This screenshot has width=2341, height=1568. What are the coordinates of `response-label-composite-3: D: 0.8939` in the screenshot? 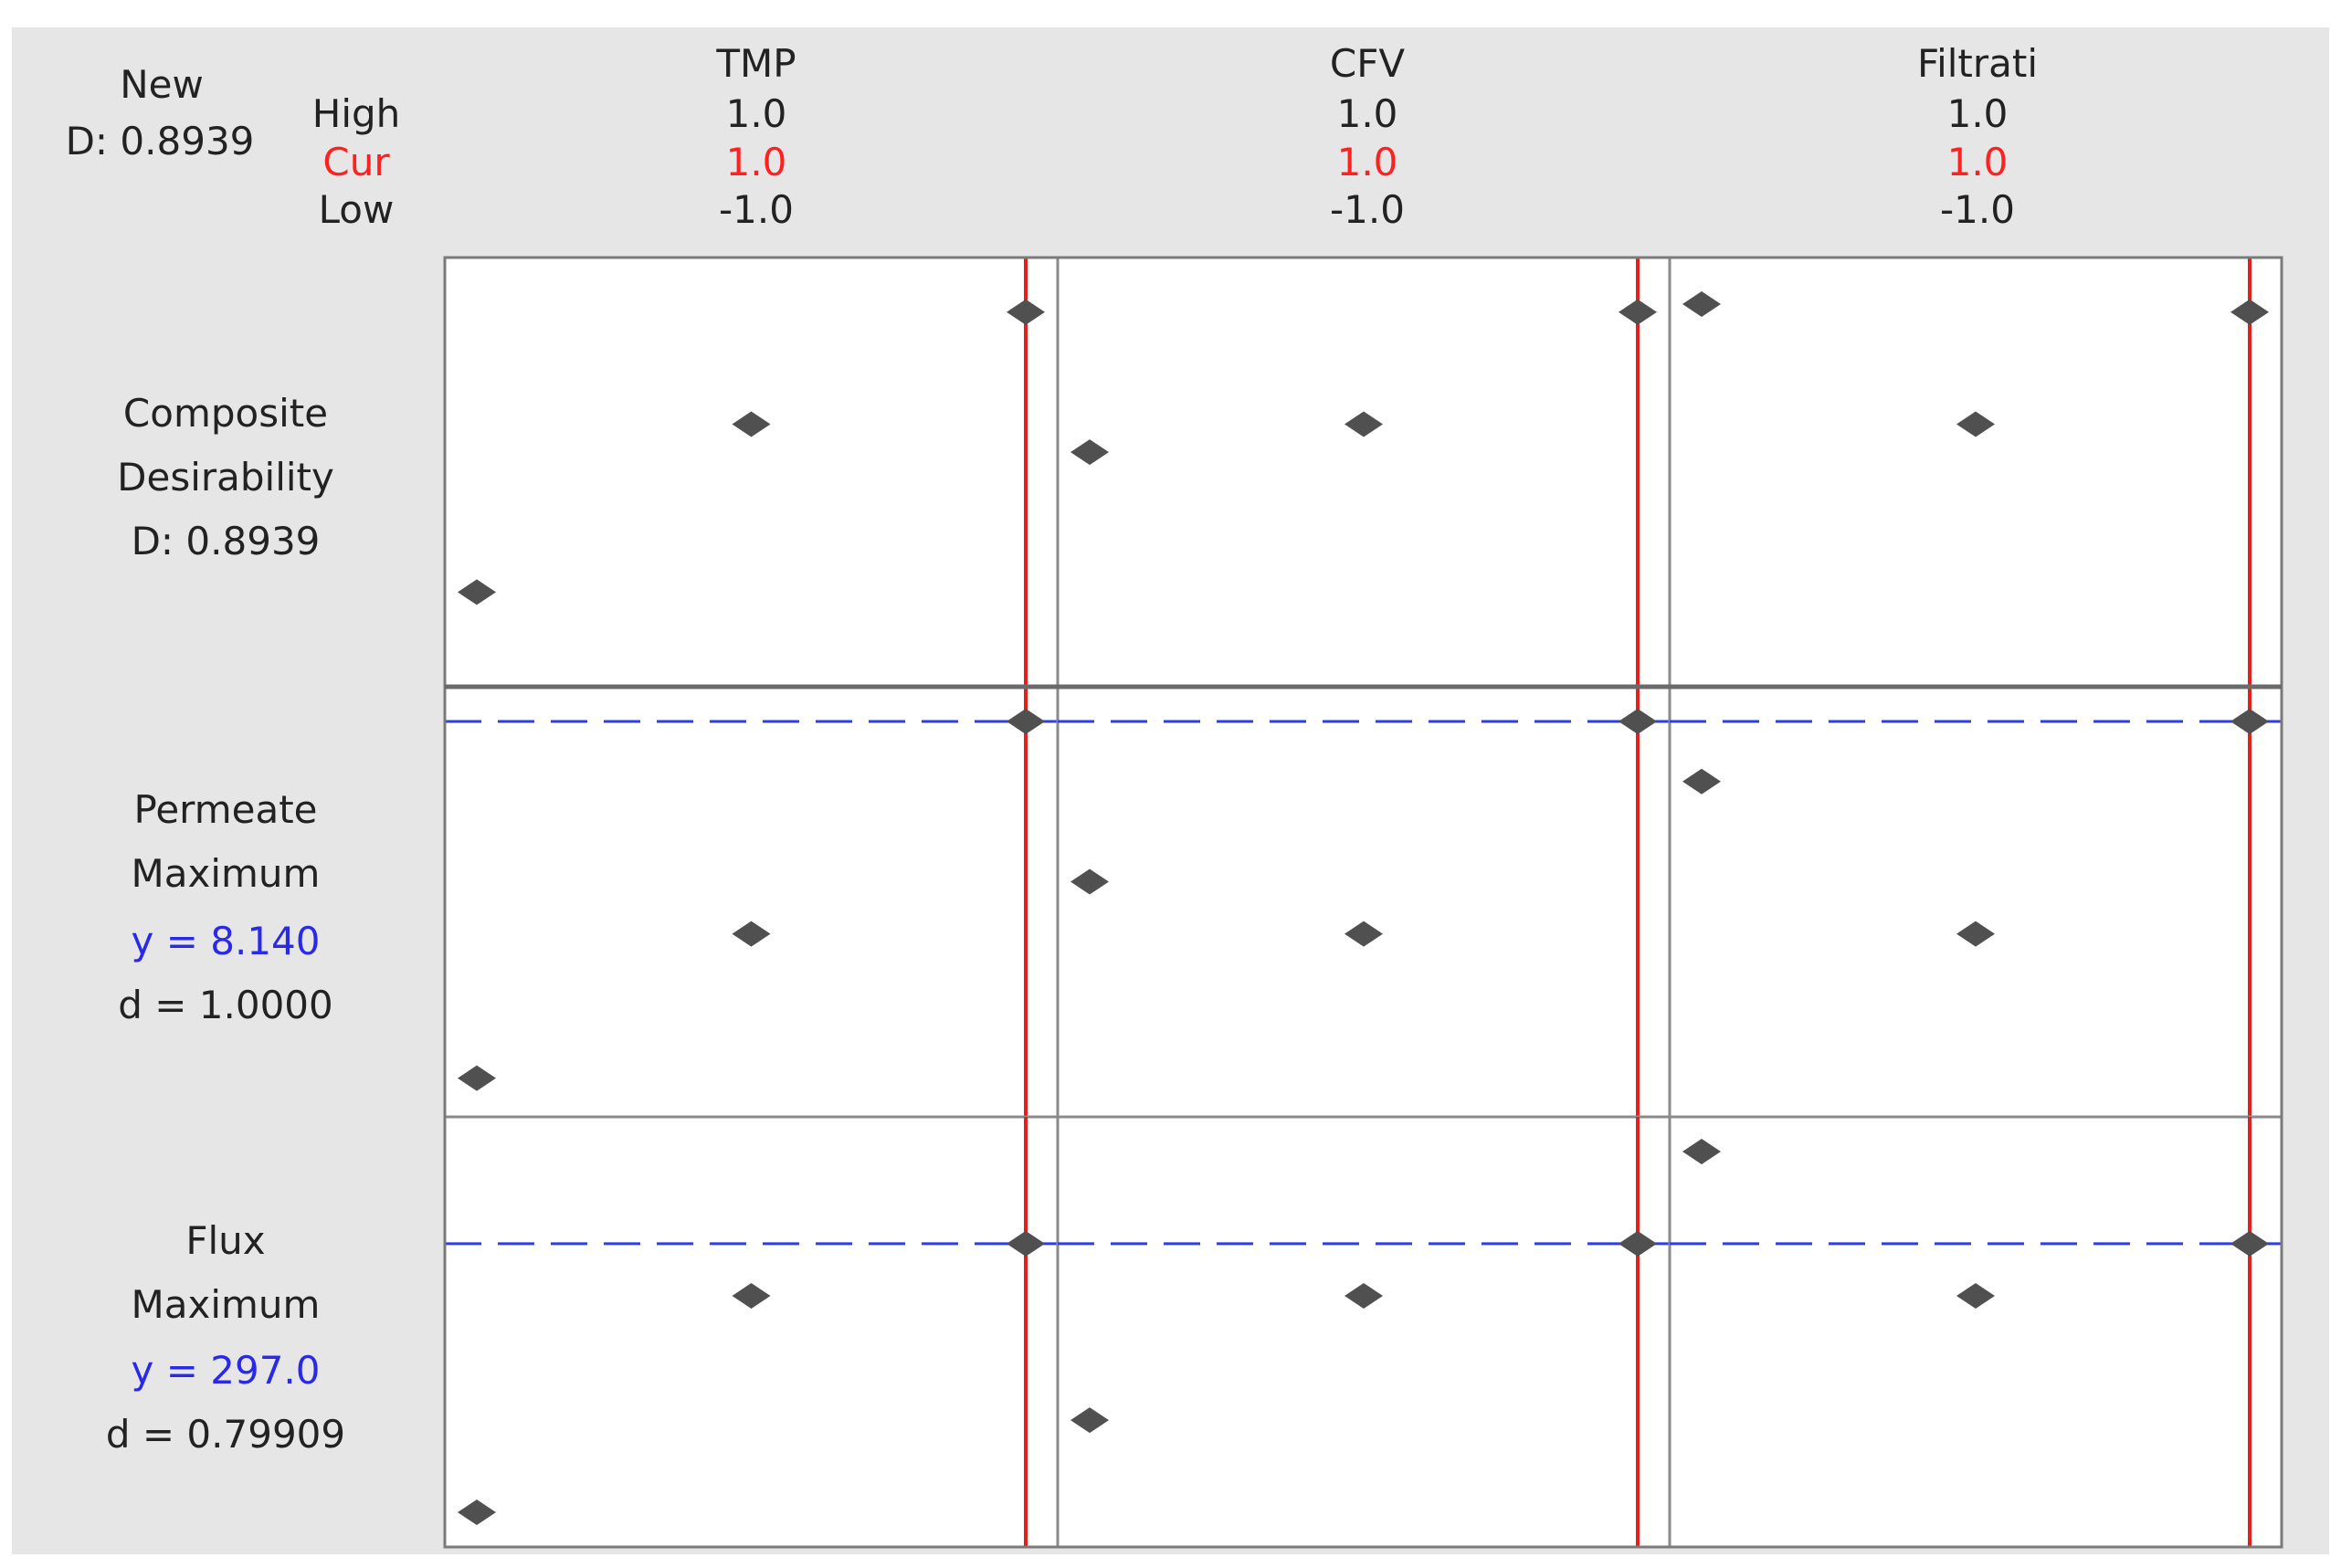 It's located at (226, 541).